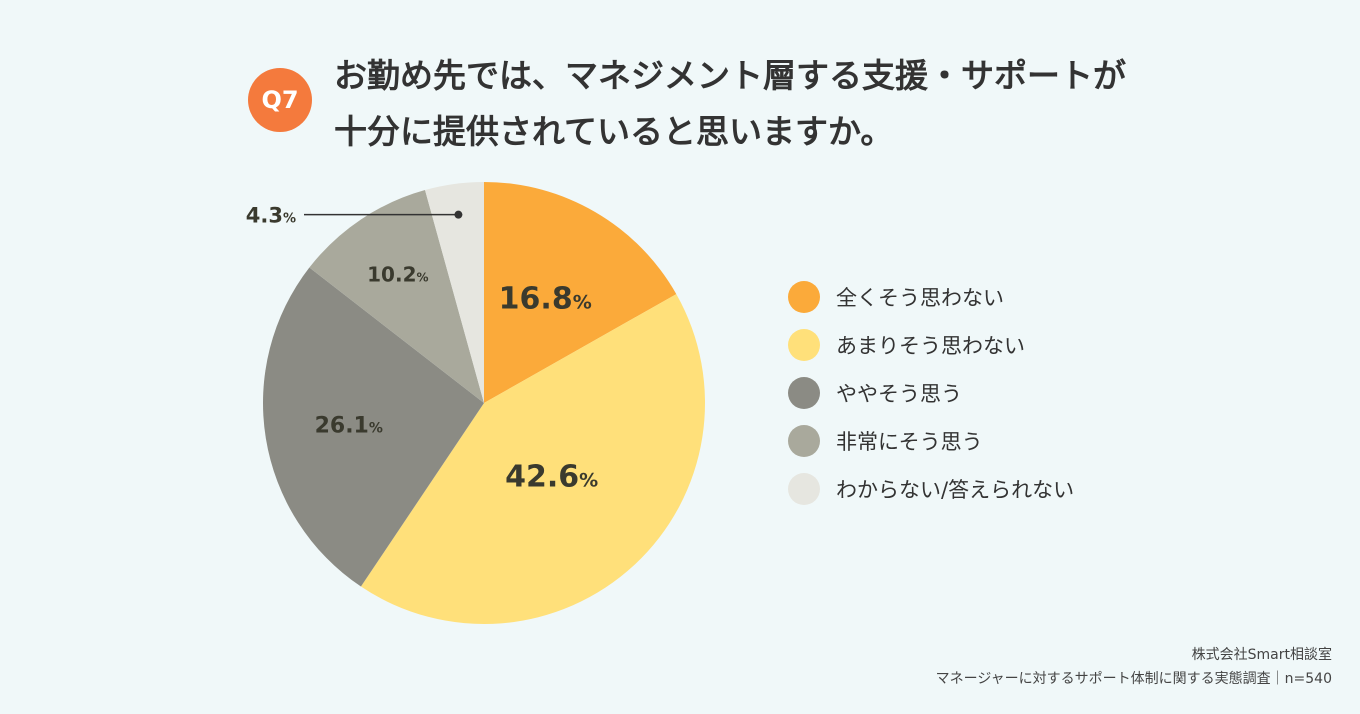  I want to click on data-label-2: 42.6%, so click(551, 476).